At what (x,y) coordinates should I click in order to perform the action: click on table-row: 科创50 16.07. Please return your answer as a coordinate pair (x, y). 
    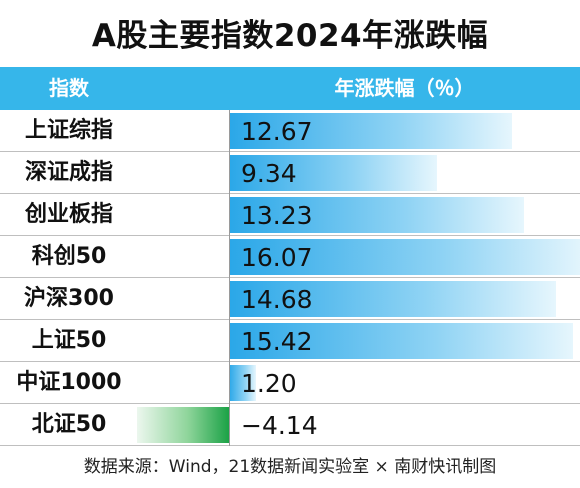
    Looking at the image, I should click on (290, 257).